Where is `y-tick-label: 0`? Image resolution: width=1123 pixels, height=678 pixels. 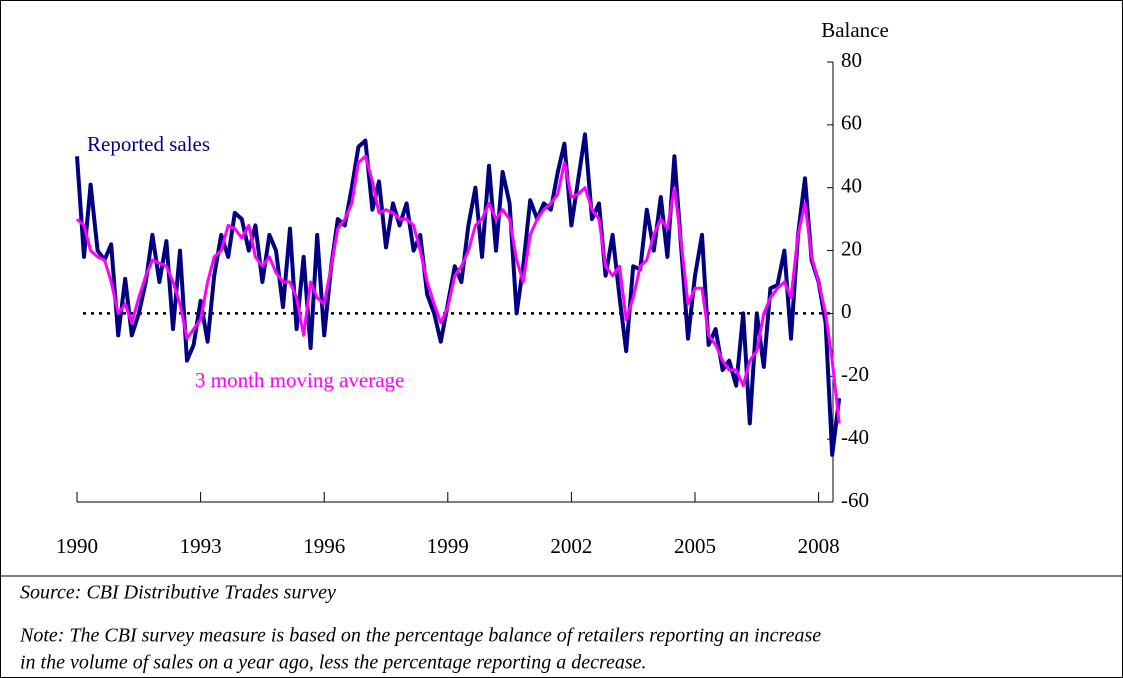
y-tick-label: 0 is located at coordinates (846, 311).